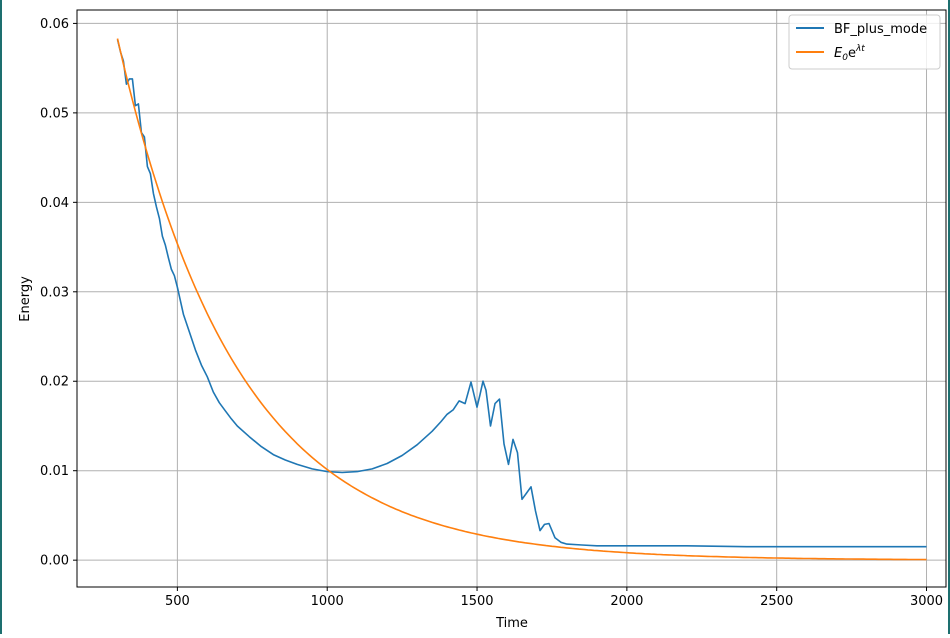 This screenshot has width=950, height=638. What do you see at coordinates (54, 382) in the screenshot?
I see `y-tick-label: 0.02` at bounding box center [54, 382].